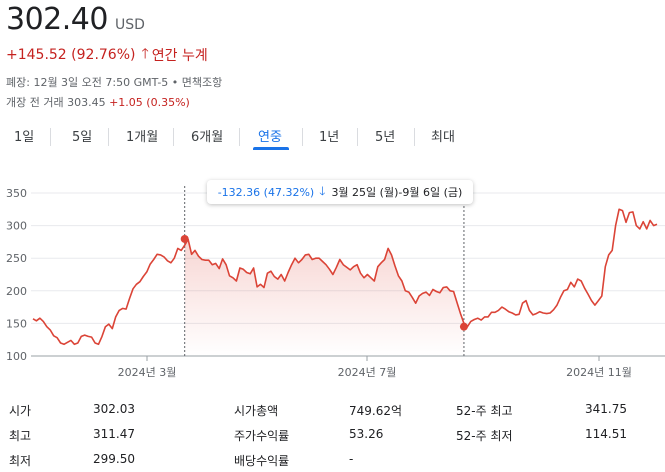  I want to click on y-tick-label: 350, so click(16, 193).